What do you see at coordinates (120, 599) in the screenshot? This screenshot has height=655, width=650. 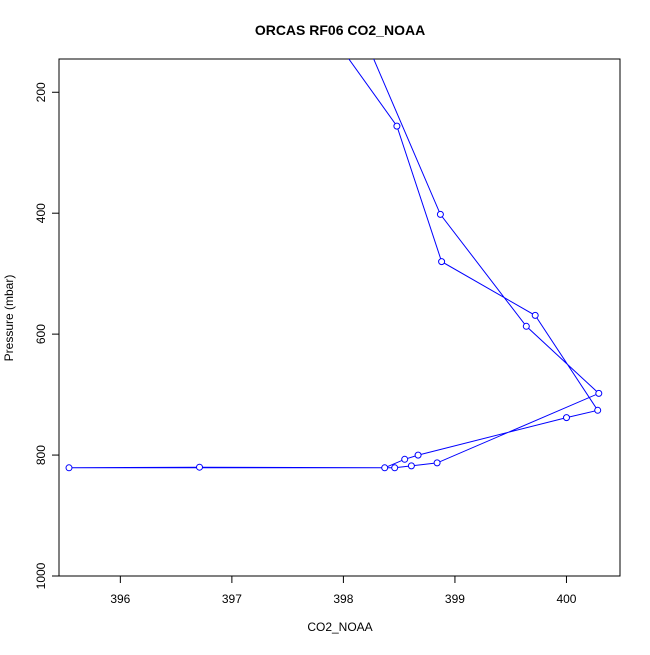 I see `x-tick-label: 396` at bounding box center [120, 599].